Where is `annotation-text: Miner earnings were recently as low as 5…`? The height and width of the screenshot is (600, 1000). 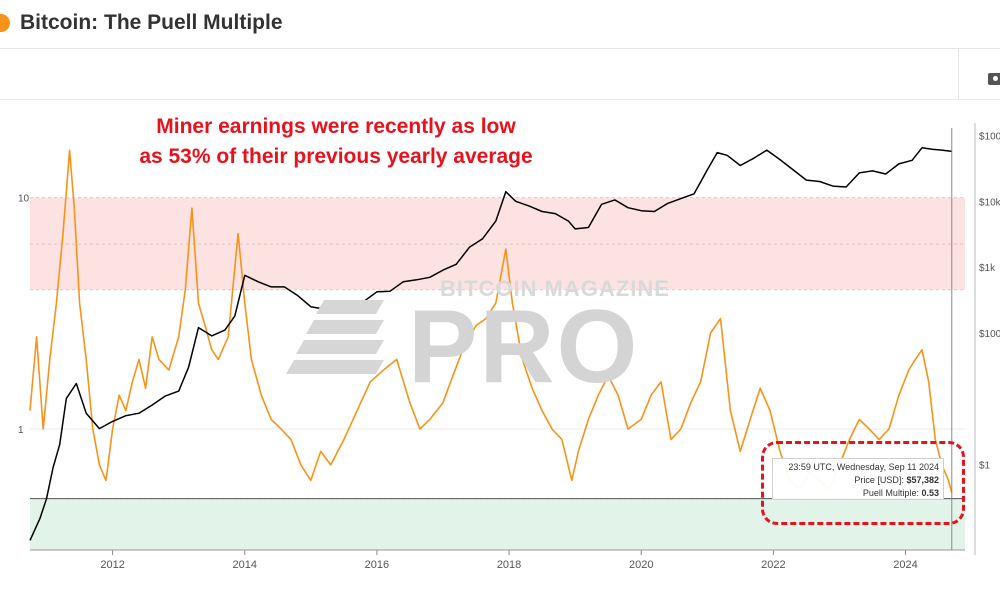
annotation-text: Miner earnings were recently as low as 5… is located at coordinates (336, 142).